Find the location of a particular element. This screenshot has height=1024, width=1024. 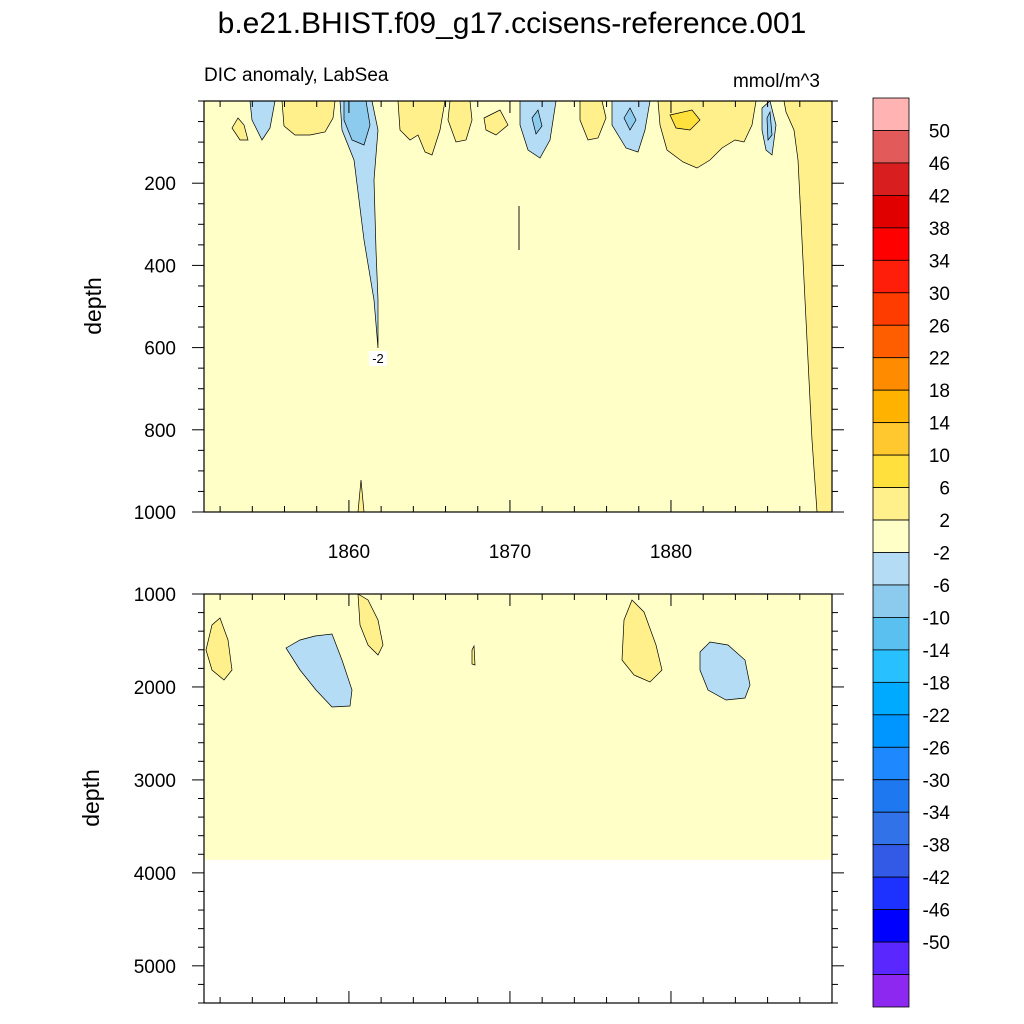

colorbar-label: 18 is located at coordinates (939, 391).